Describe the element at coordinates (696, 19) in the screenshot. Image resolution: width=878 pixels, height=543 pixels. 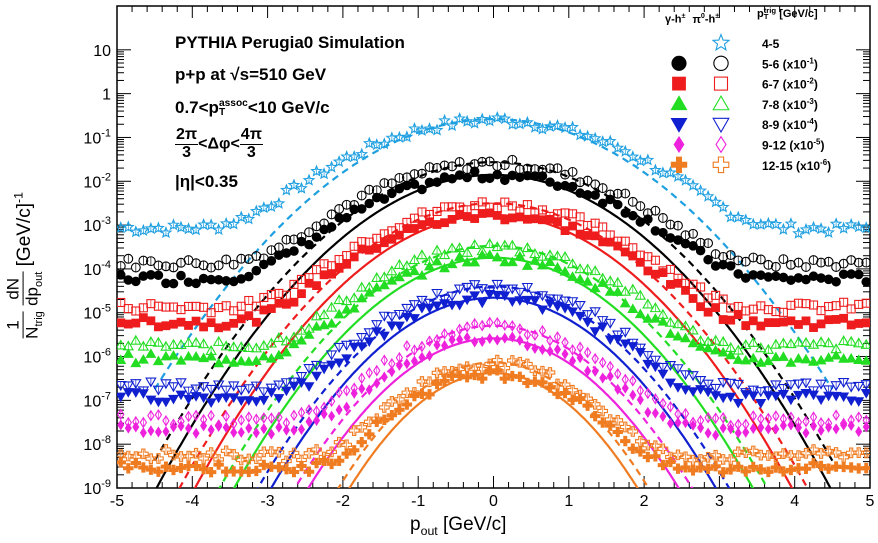
I see `legend-header-pi0: π` at that location.